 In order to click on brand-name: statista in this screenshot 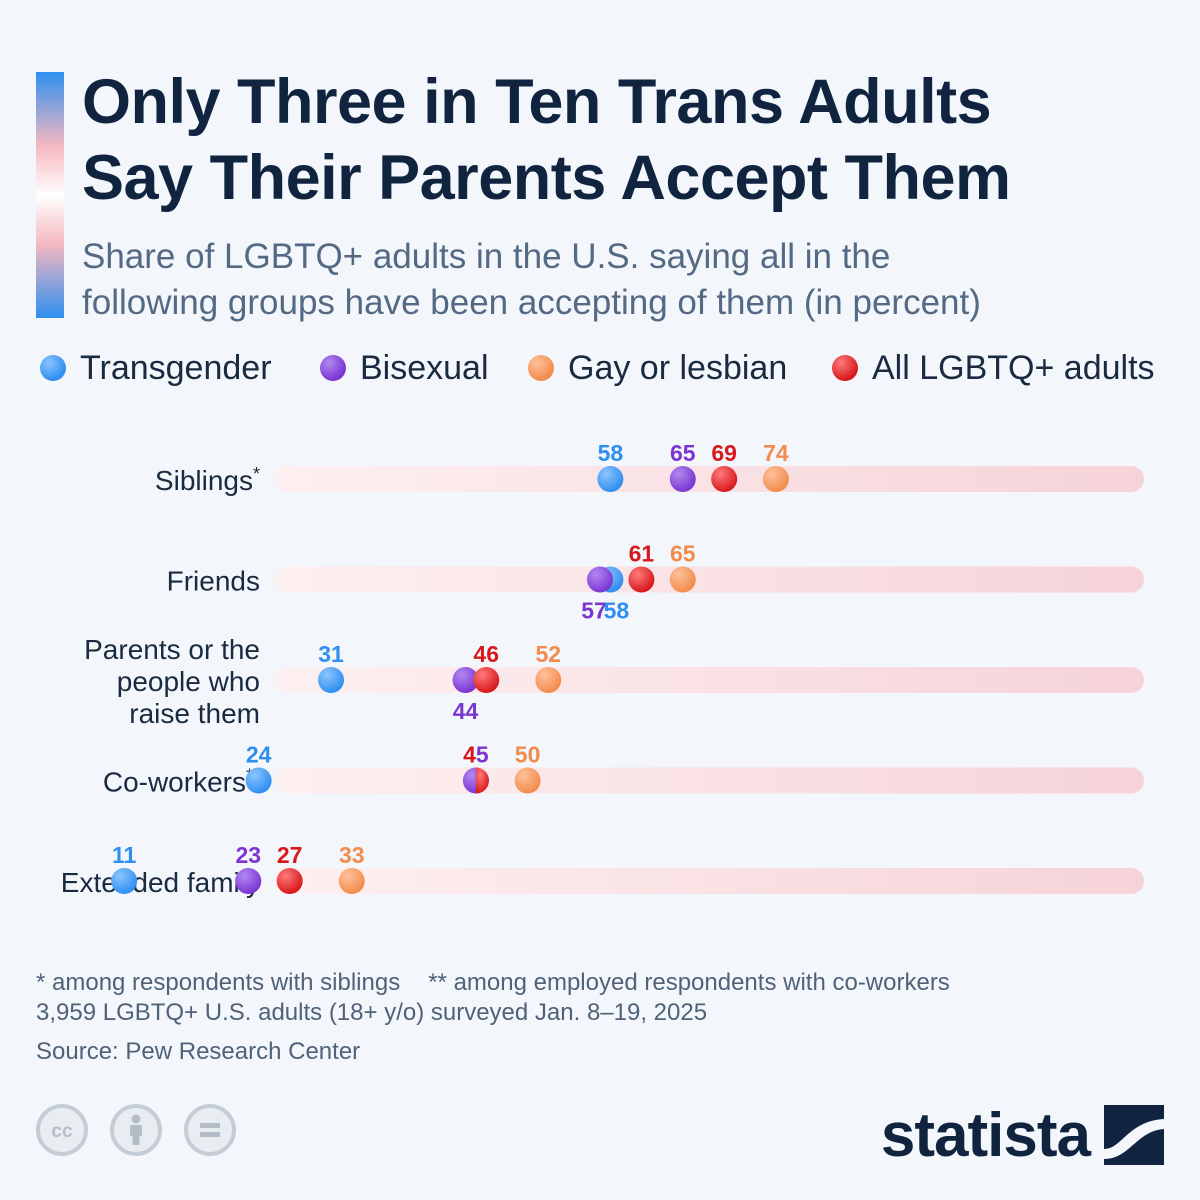, I will do `click(985, 1135)`.